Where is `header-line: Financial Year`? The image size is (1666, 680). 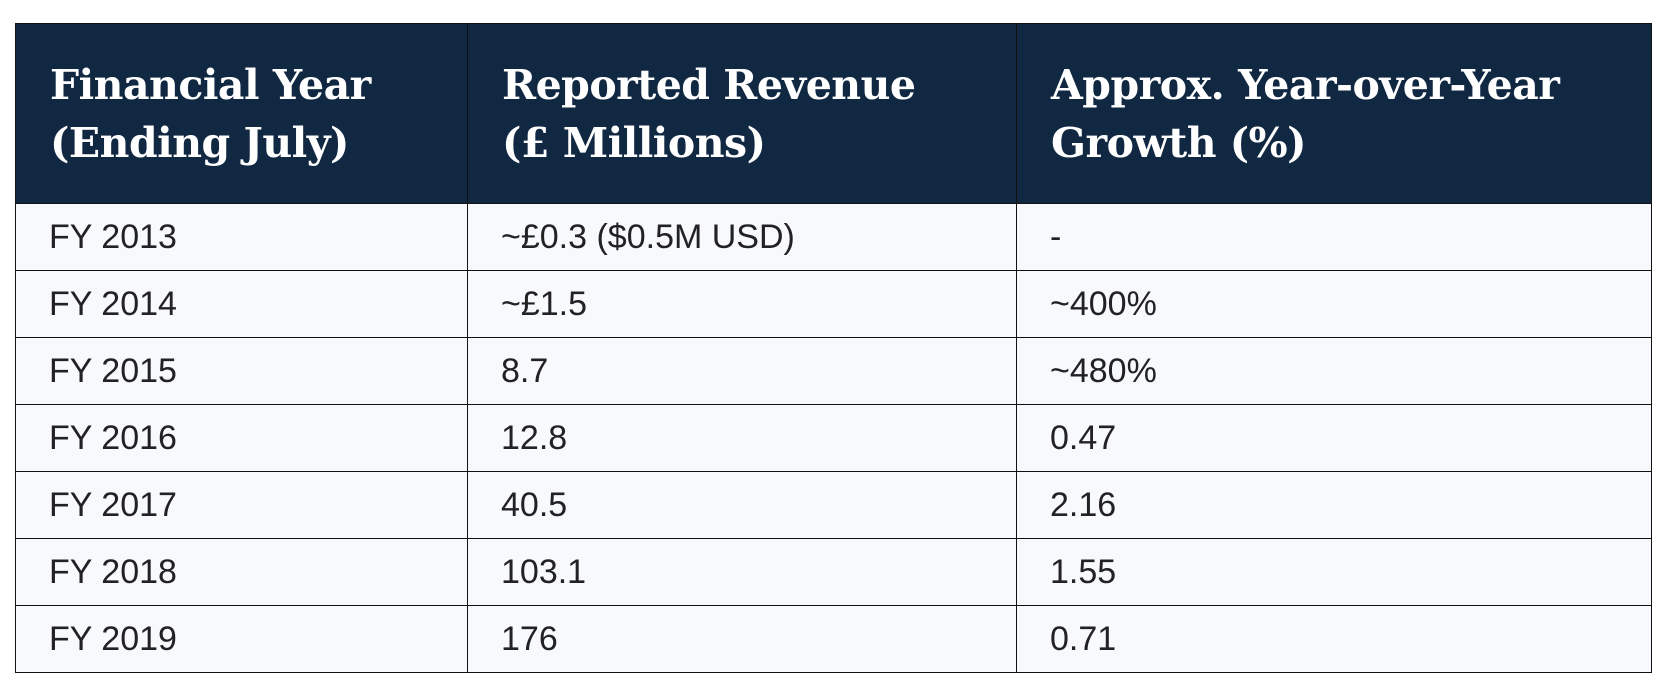 header-line: Financial Year is located at coordinates (210, 84).